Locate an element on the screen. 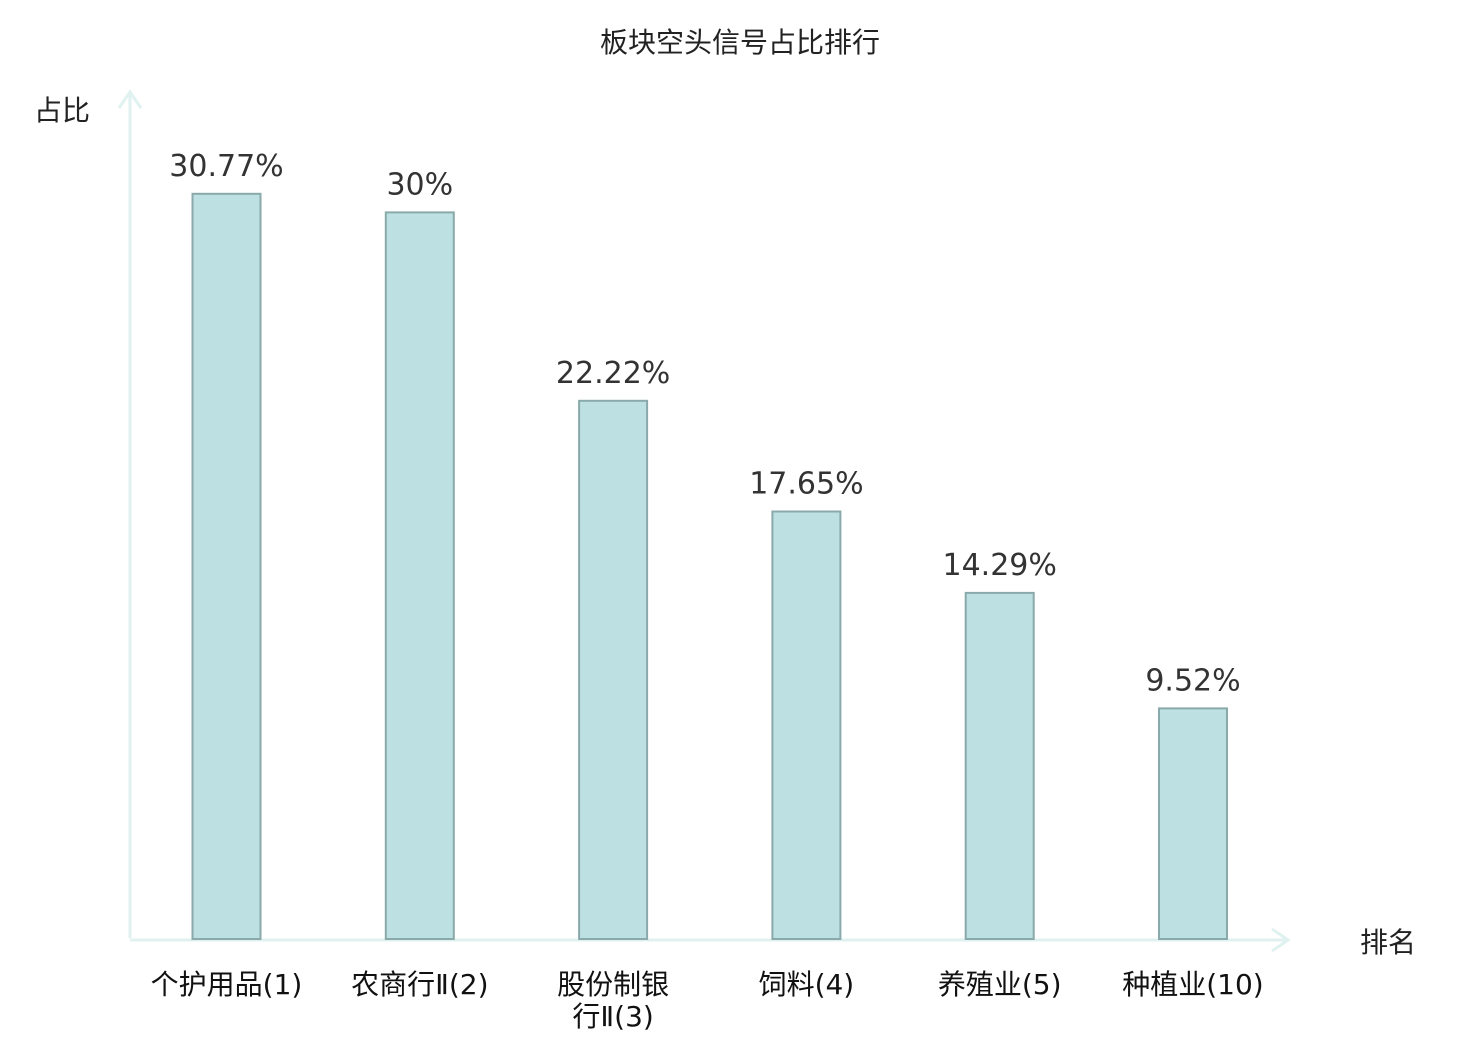 The height and width of the screenshot is (1040, 1480). tick-label-6: 种植业(10) is located at coordinates (1192, 984).